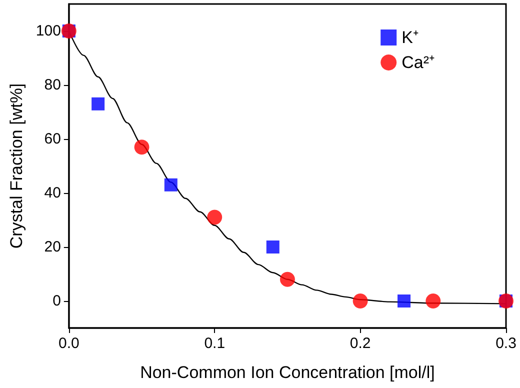 This screenshot has height=388, width=520. What do you see at coordinates (215, 343) in the screenshot?
I see `x-tick-label: 0.1` at bounding box center [215, 343].